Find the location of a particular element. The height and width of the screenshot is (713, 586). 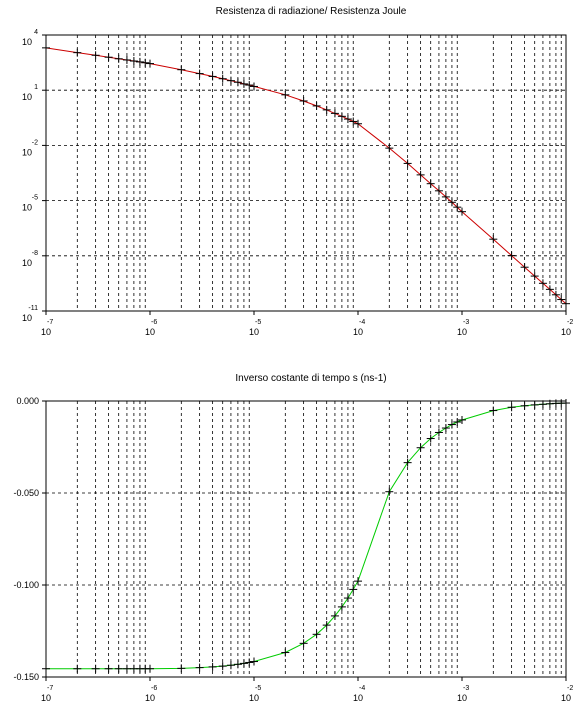

y-tick-label: -0.050 is located at coordinates (26, 493).